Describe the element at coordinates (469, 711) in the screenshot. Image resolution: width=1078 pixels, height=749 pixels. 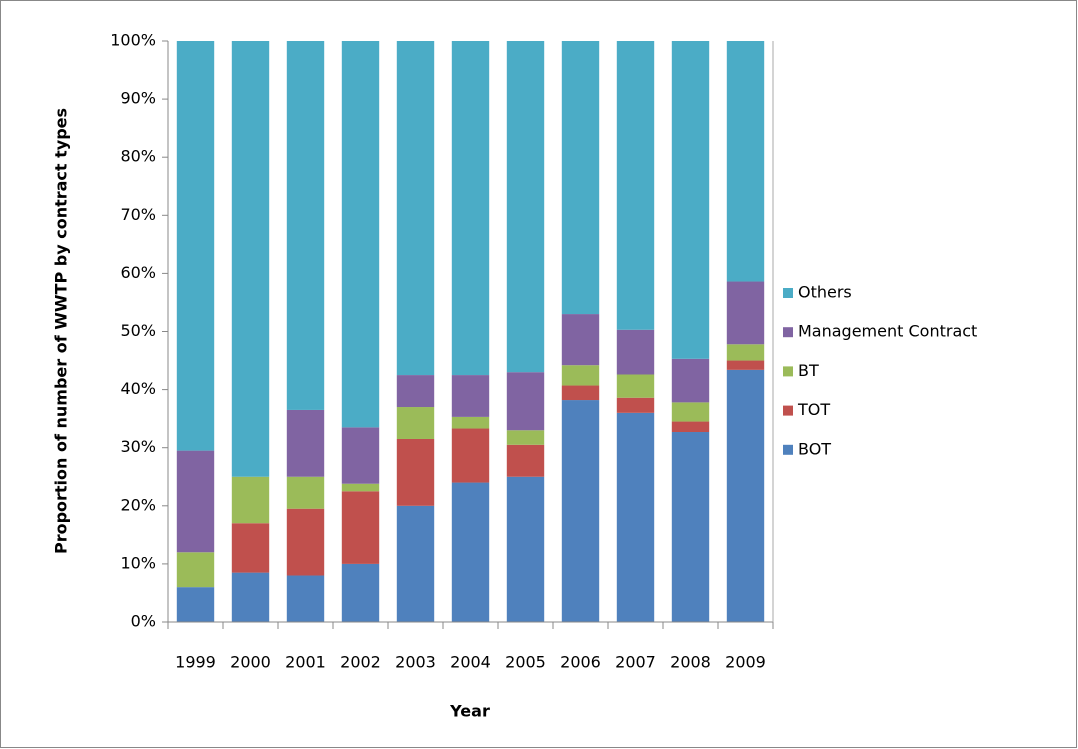
I see `x-axis-title: Year` at that location.